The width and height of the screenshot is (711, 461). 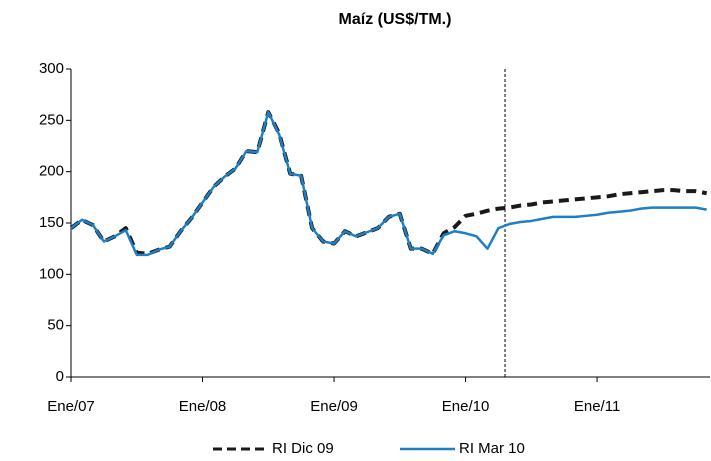 What do you see at coordinates (334, 406) in the screenshot?
I see `x-tick-label: Ene/09` at bounding box center [334, 406].